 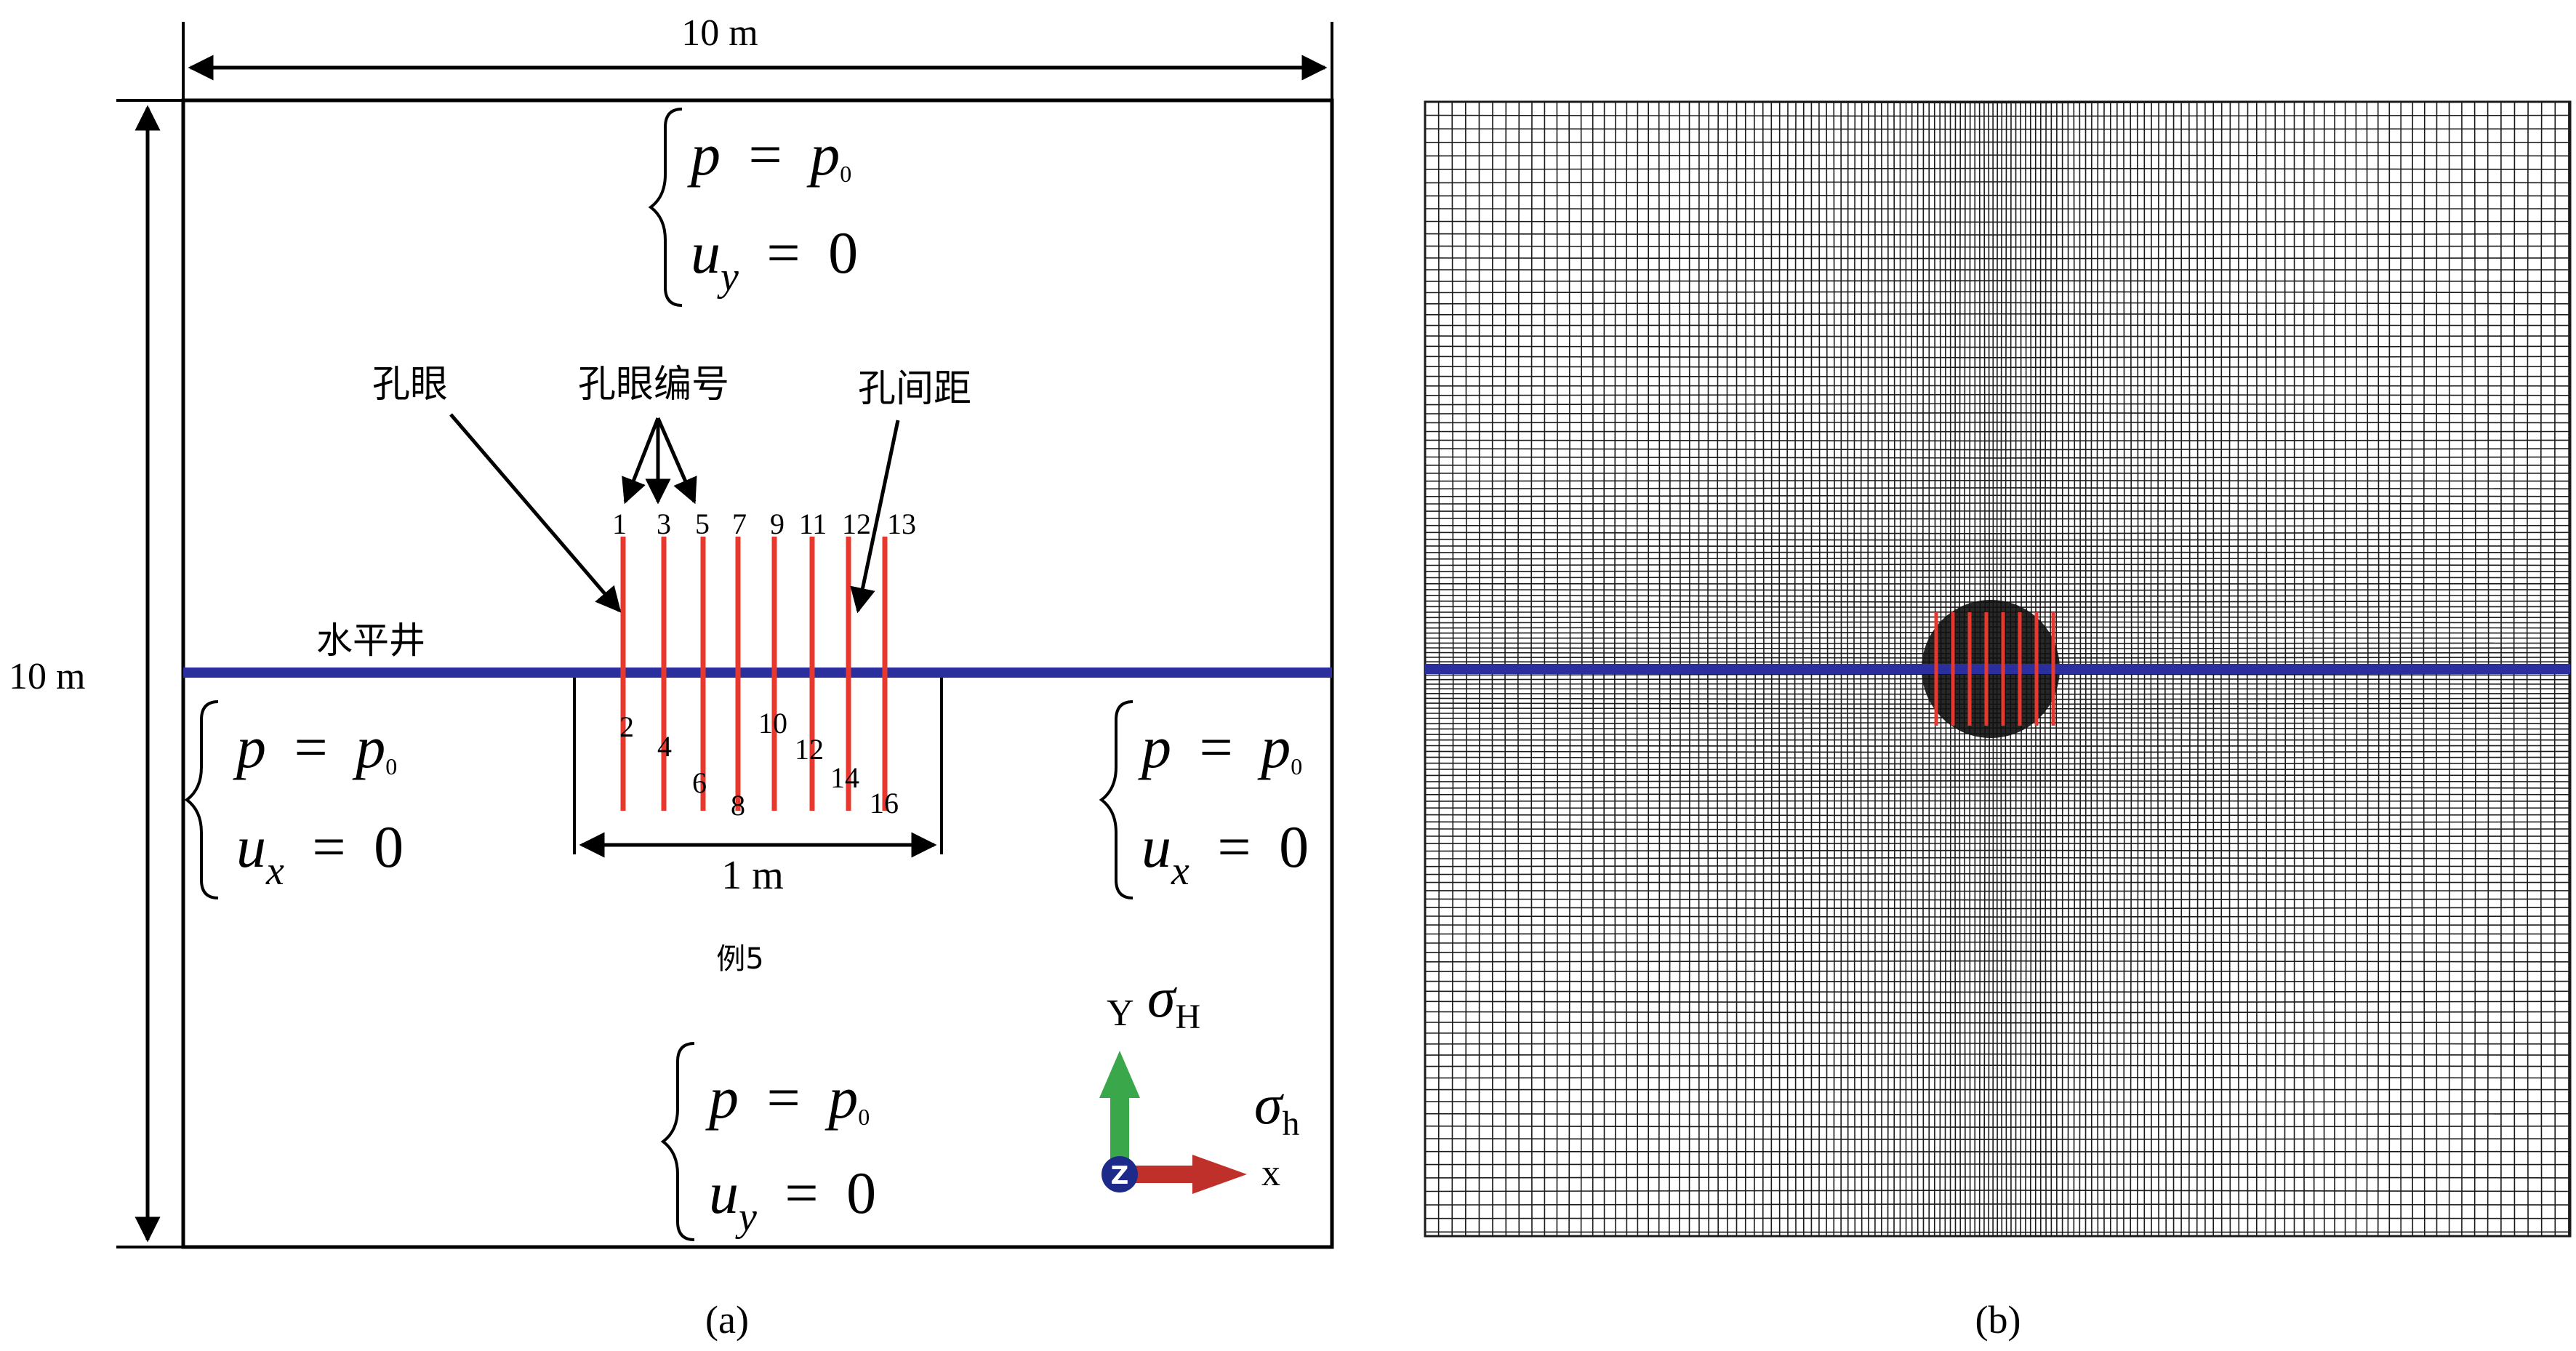 What do you see at coordinates (1199, 1080) in the screenshot?
I see `axes-triad: Z Y x σH σh` at bounding box center [1199, 1080].